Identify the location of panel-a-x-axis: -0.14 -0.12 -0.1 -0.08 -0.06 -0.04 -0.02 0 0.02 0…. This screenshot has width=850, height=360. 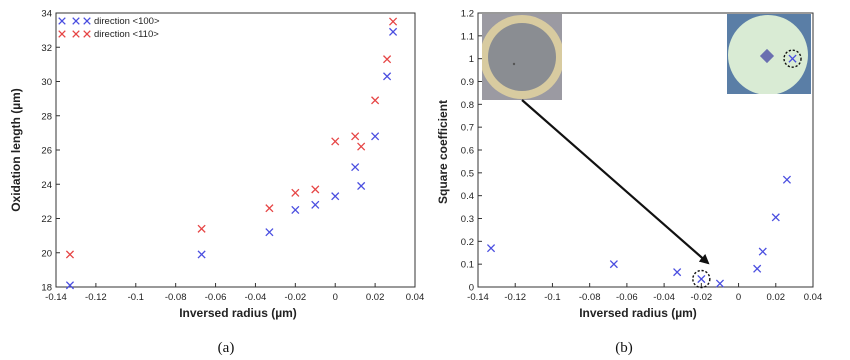
(234, 293).